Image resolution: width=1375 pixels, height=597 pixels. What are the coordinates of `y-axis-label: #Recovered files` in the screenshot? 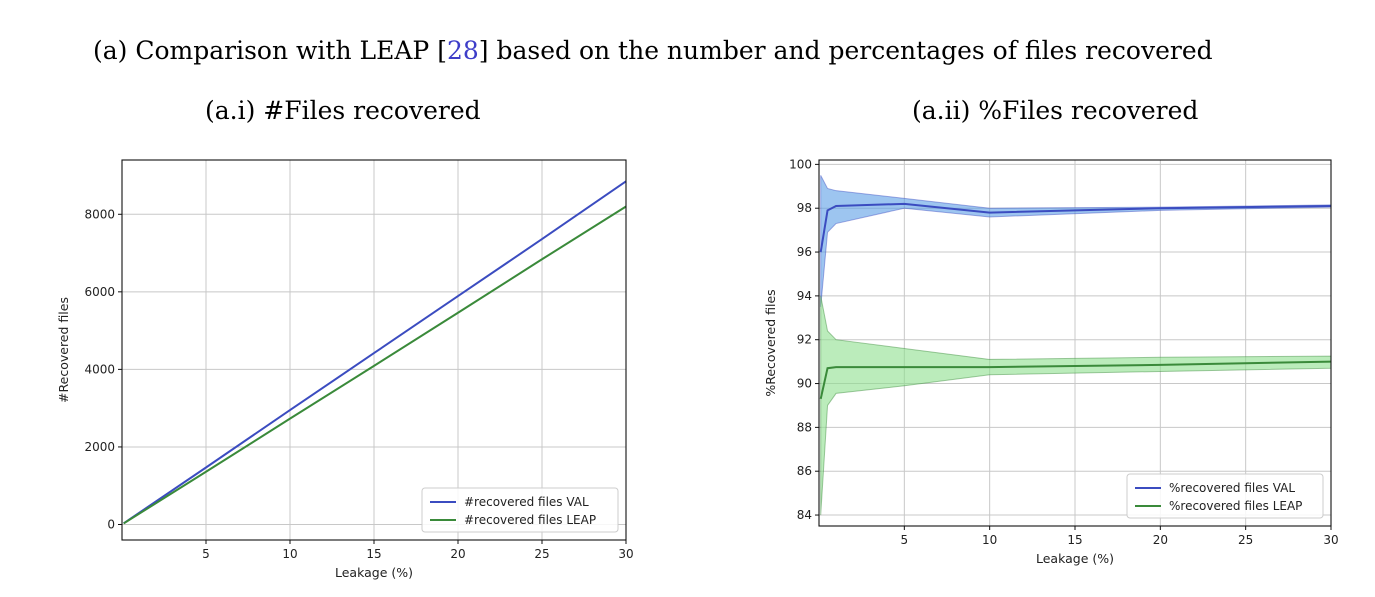 It's located at (63, 350).